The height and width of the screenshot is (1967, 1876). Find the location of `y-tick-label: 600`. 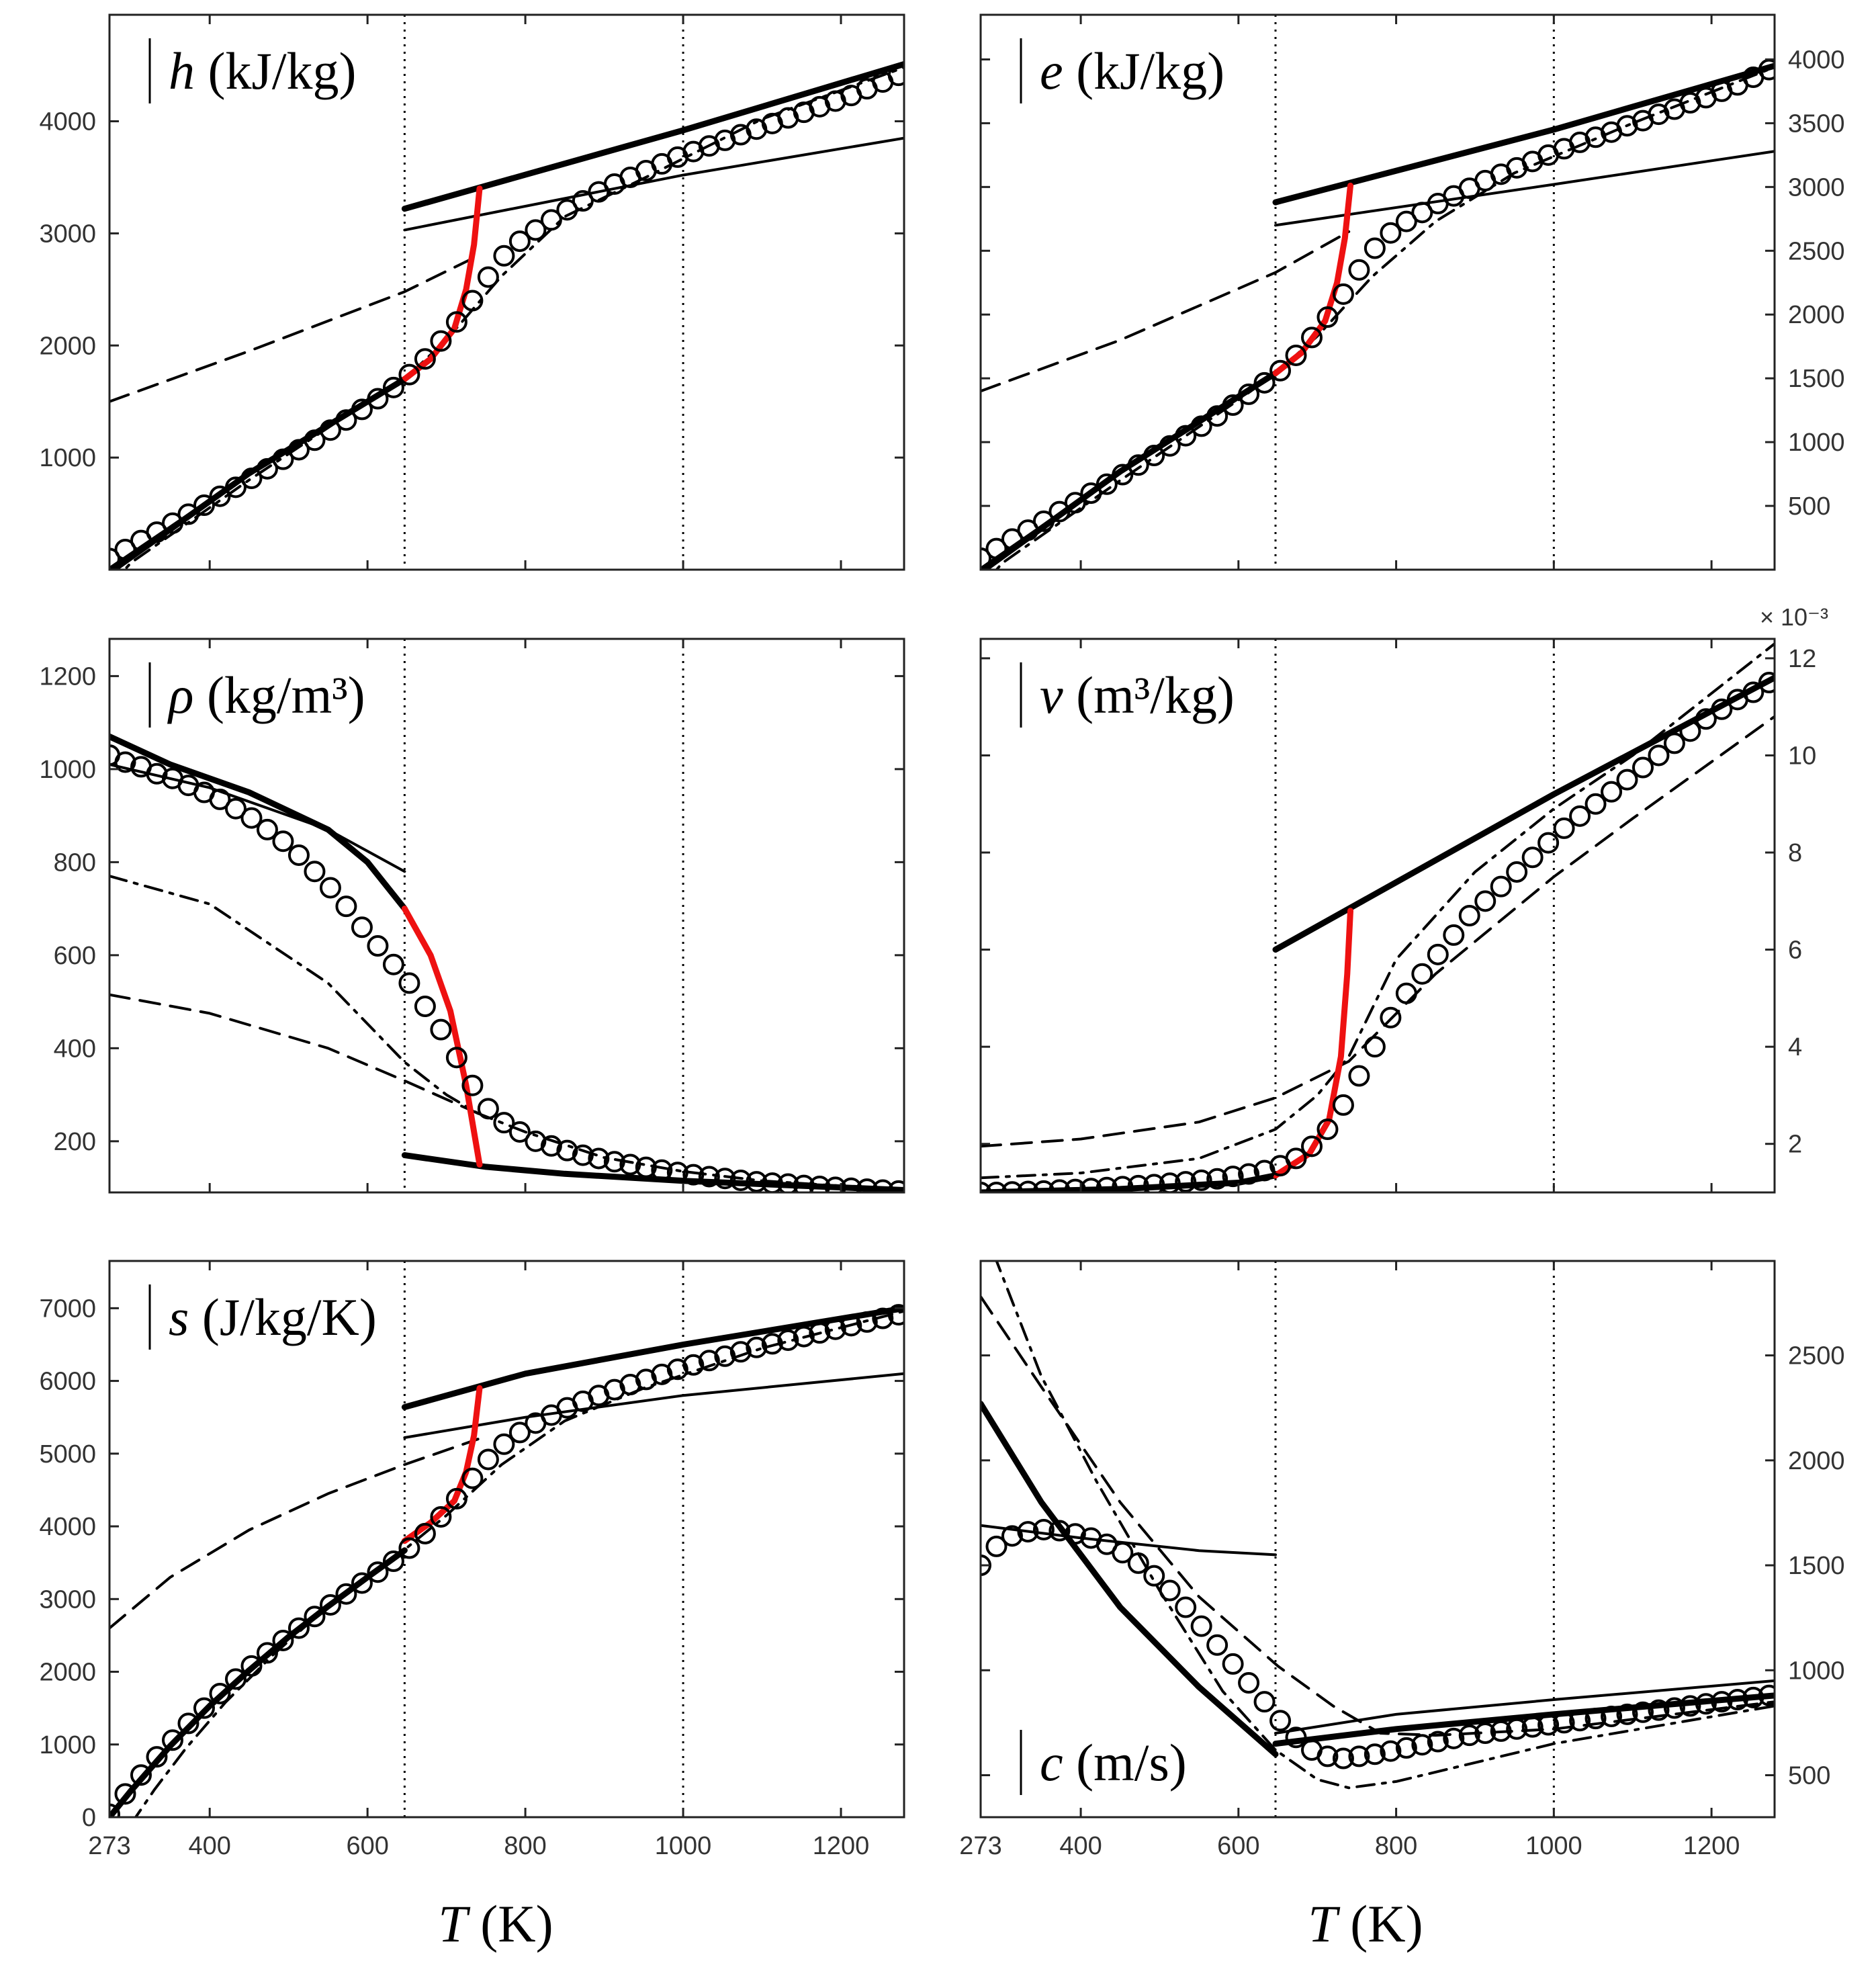

y-tick-label: 600 is located at coordinates (75, 956).